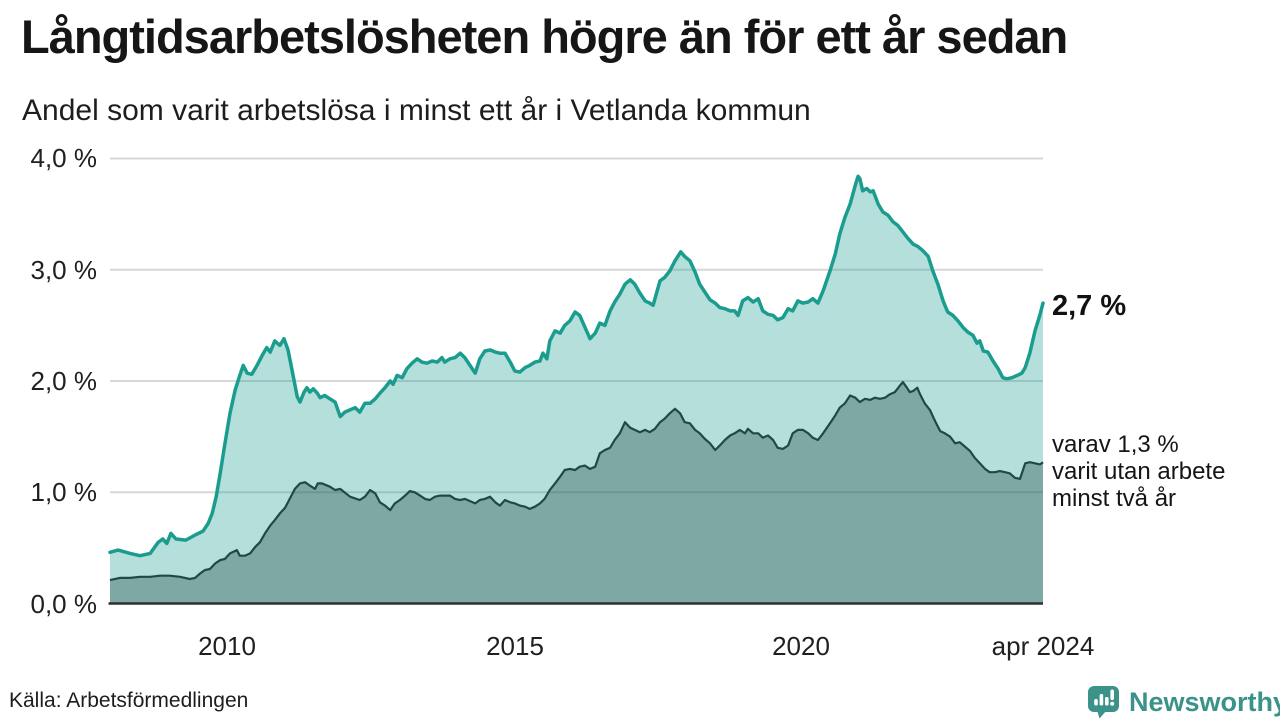  Describe the element at coordinates (64, 604) in the screenshot. I see `y-axis-tick-0: 0,0 %` at that location.